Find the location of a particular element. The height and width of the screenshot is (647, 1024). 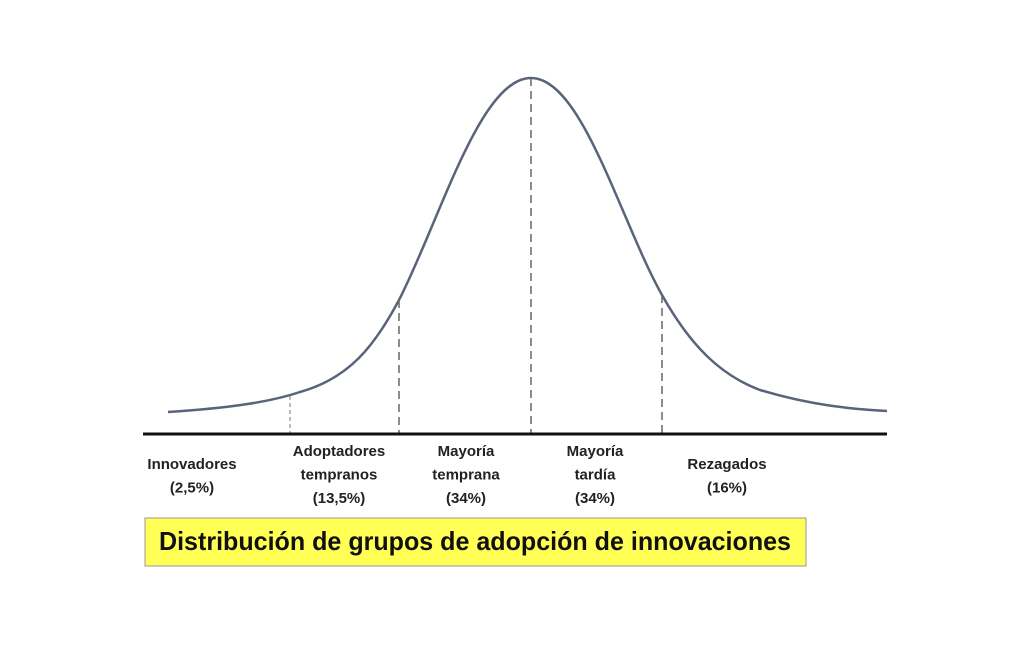

segment-share: (13,5%) is located at coordinates (339, 498).